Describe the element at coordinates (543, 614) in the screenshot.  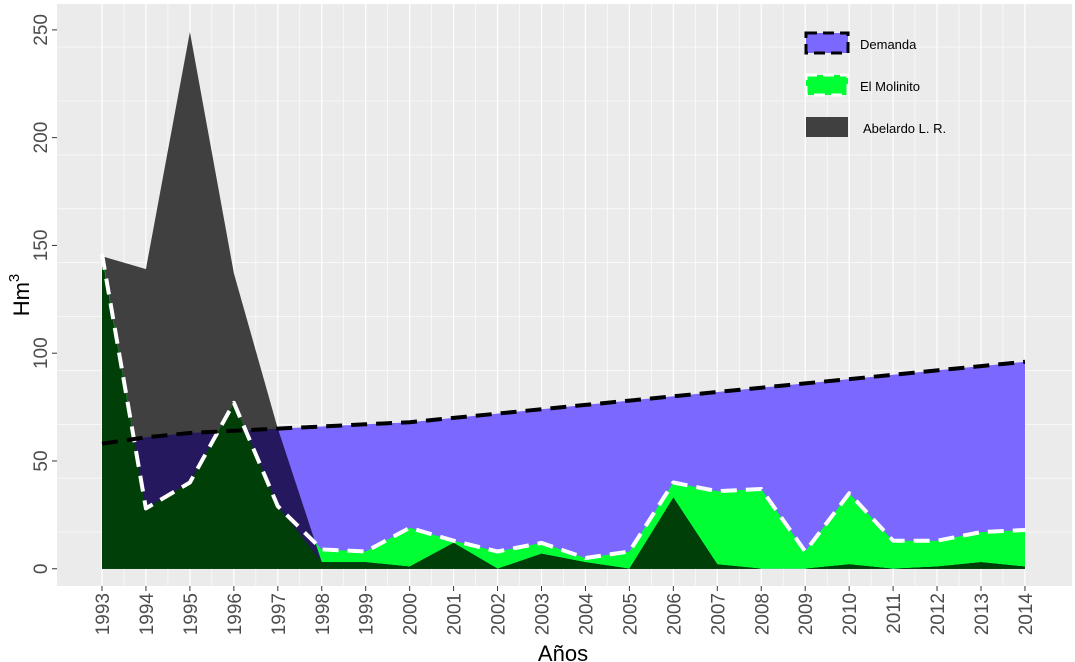
I see `x-tick-label: 2003` at that location.